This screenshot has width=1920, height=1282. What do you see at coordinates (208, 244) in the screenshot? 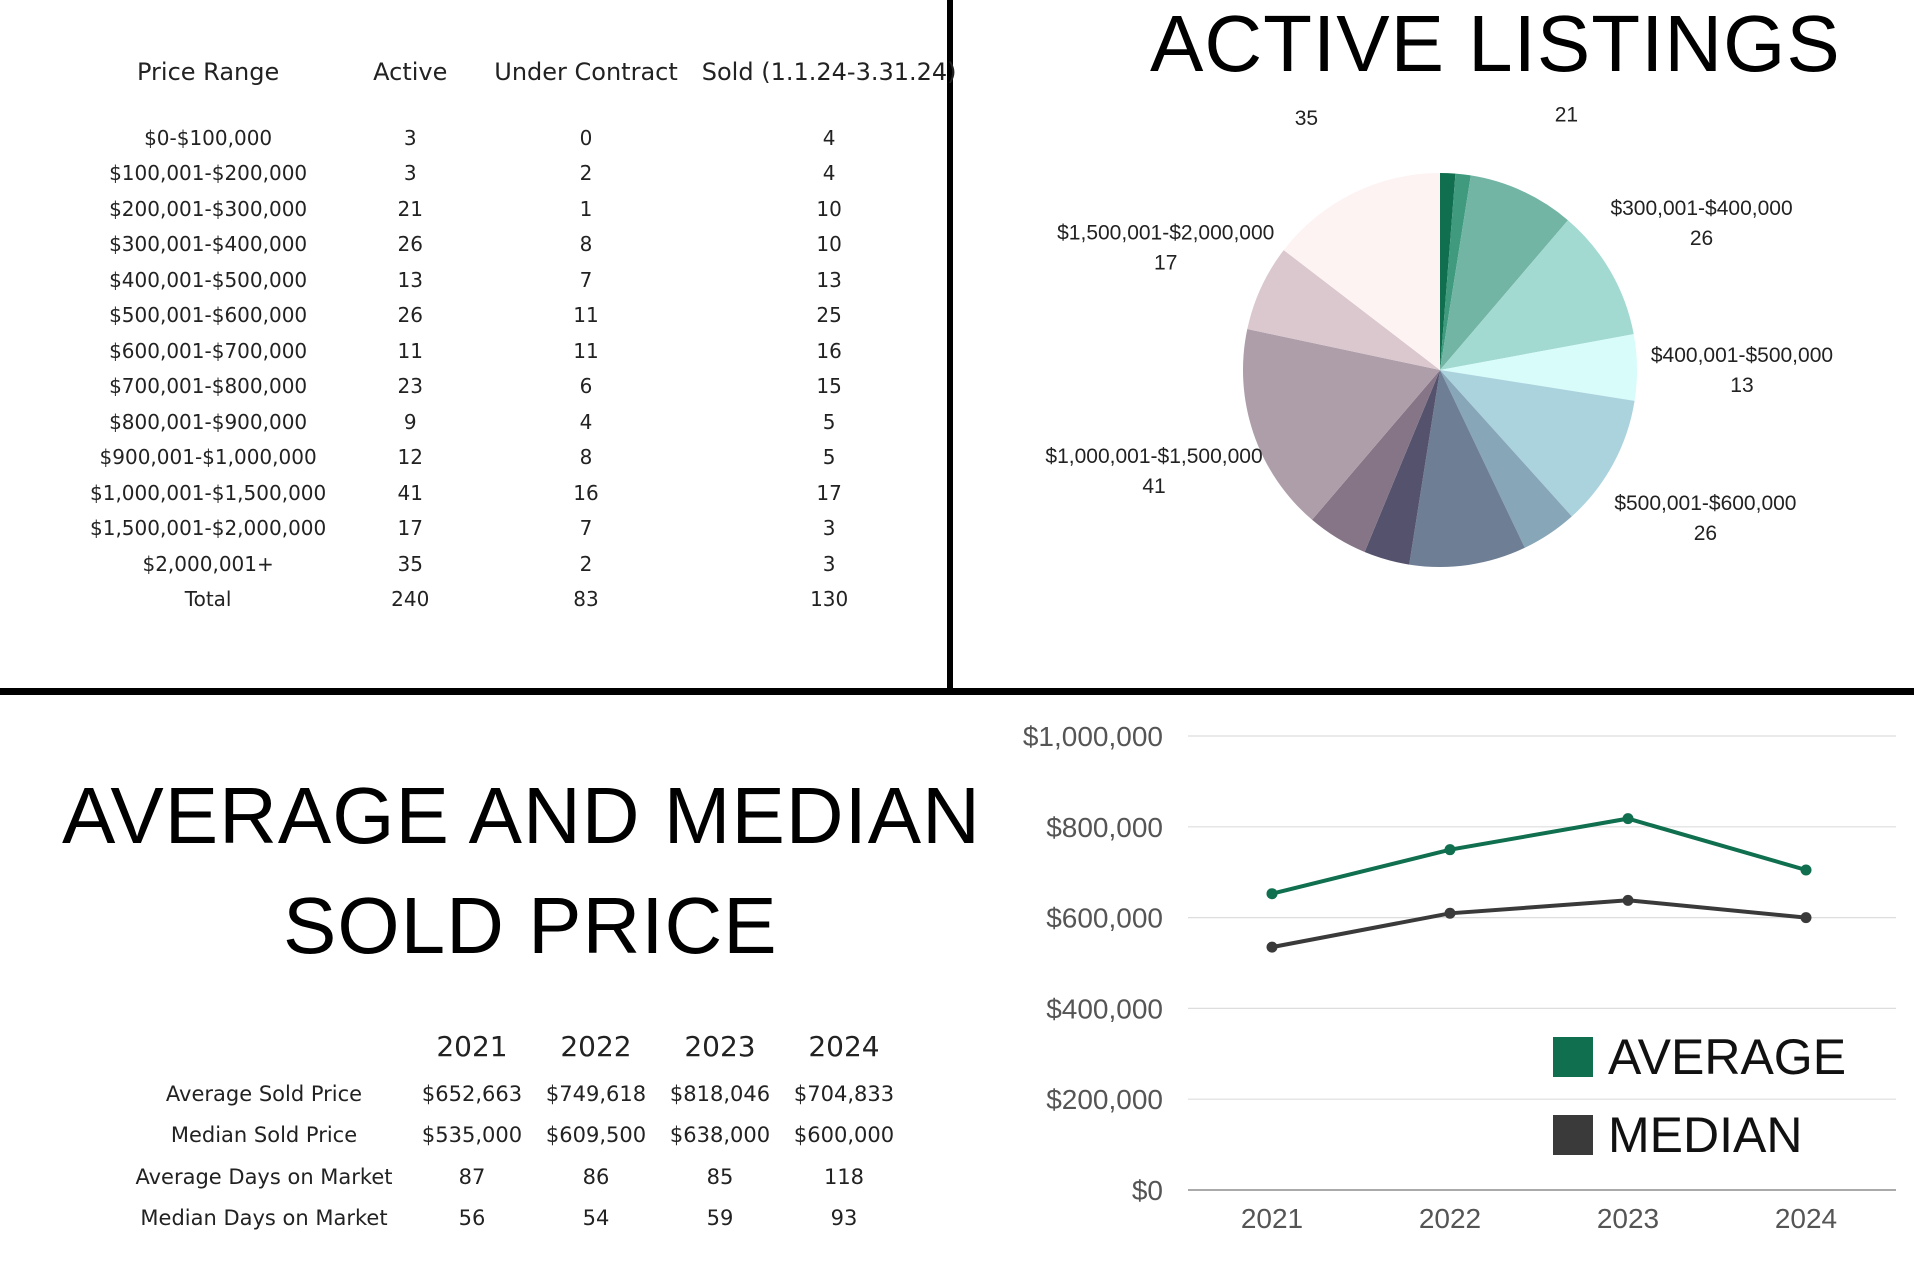
I see `listings-cell: $300,001-$400,000` at bounding box center [208, 244].